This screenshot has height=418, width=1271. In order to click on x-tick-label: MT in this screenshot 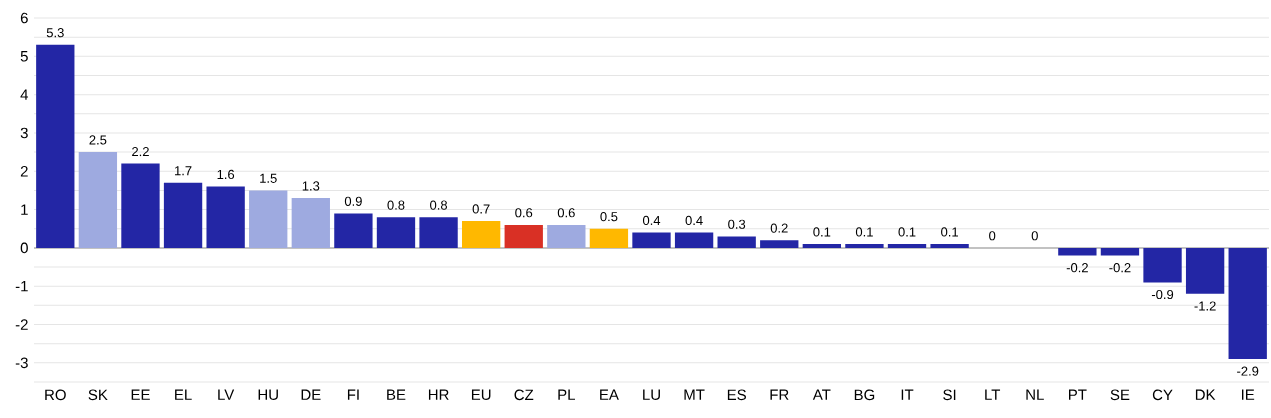, I will do `click(694, 394)`.